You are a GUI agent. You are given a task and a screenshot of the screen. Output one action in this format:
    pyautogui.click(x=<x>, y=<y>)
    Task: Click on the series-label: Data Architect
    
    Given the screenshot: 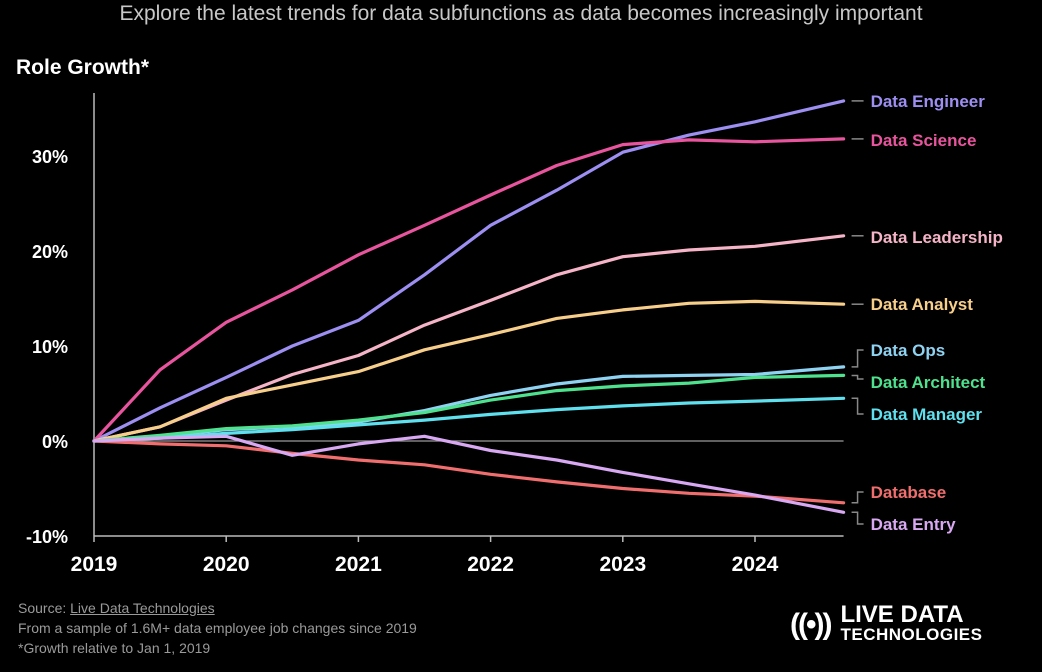 What is the action you would take?
    pyautogui.click(x=928, y=382)
    